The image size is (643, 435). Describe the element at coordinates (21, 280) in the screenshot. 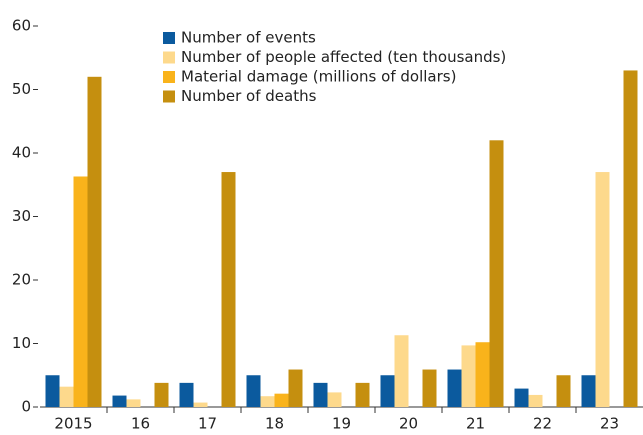

I see `y-tick-label: 20` at that location.